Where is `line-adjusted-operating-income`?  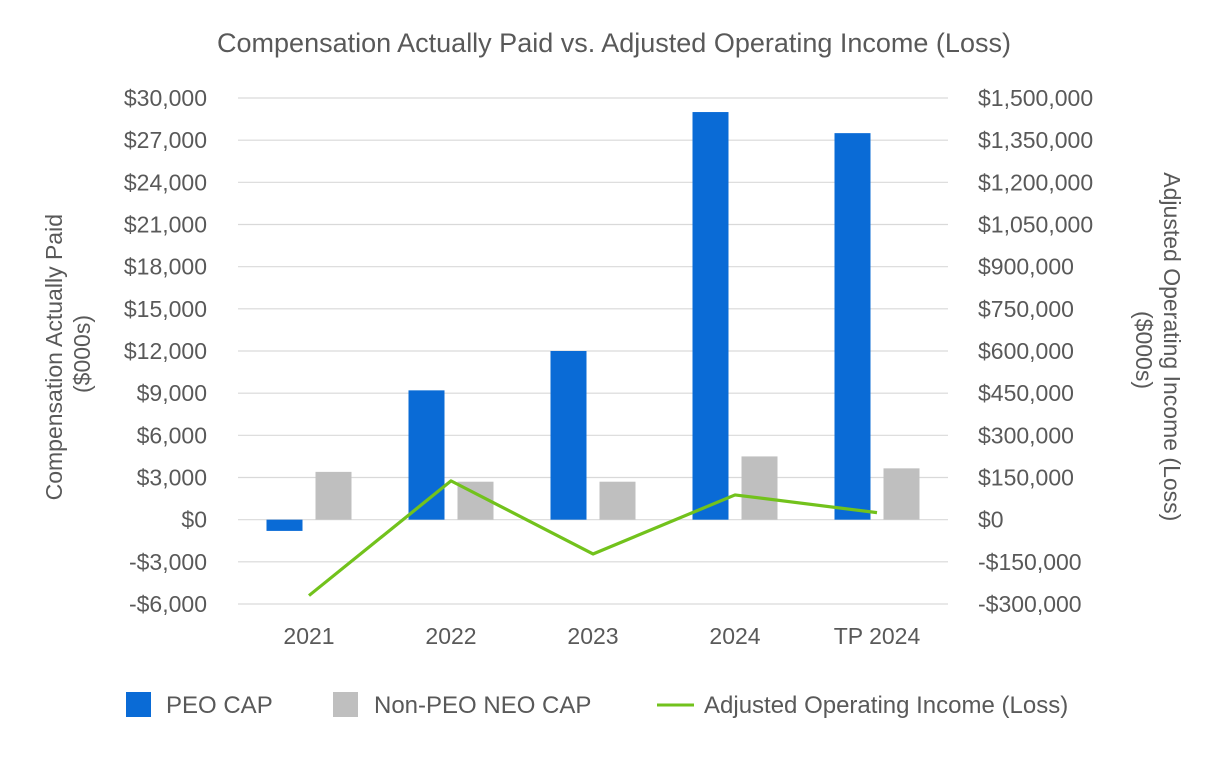 line-adjusted-operating-income is located at coordinates (592, 538).